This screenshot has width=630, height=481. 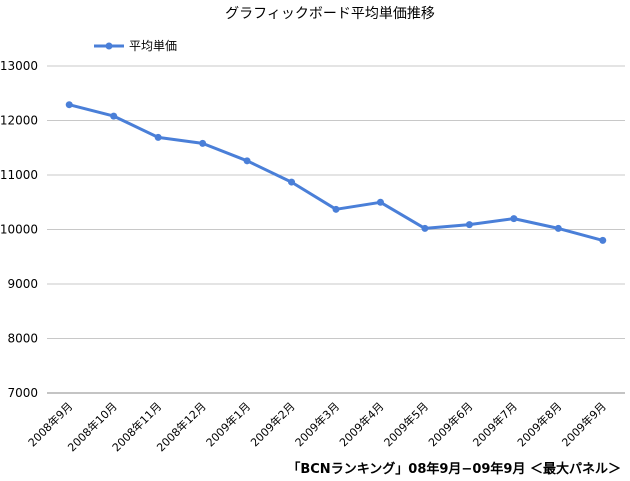 I want to click on x-tick-label: 2009年7月, so click(x=495, y=424).